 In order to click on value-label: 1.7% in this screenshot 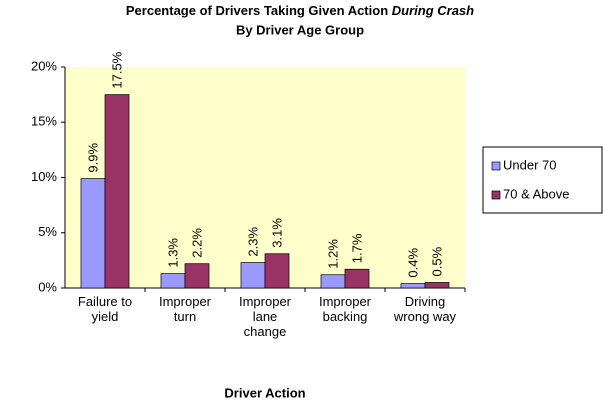, I will do `click(356, 248)`.